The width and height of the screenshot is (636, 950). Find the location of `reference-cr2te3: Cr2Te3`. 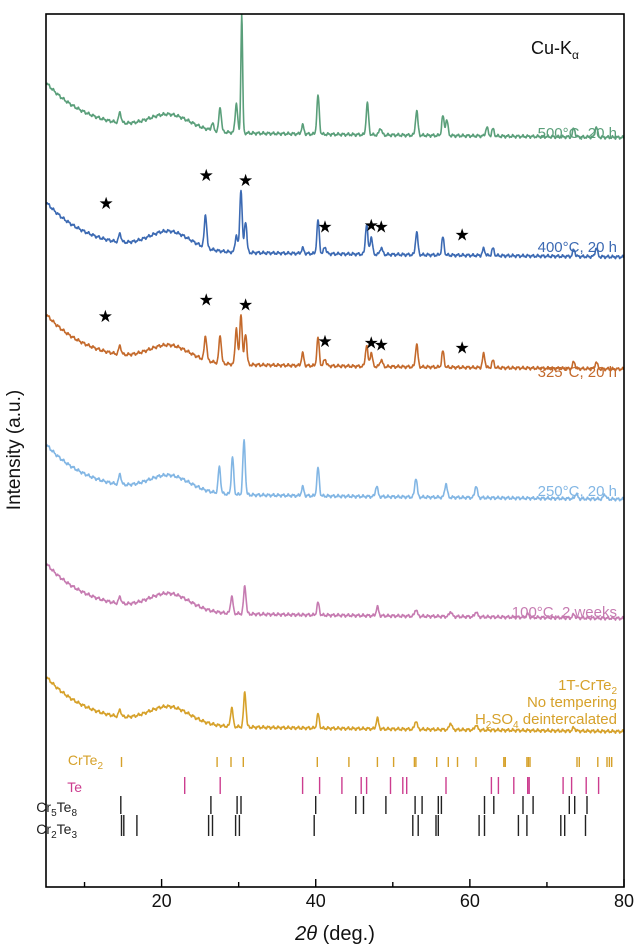

reference-cr2te3: Cr2Te3 is located at coordinates (311, 828).